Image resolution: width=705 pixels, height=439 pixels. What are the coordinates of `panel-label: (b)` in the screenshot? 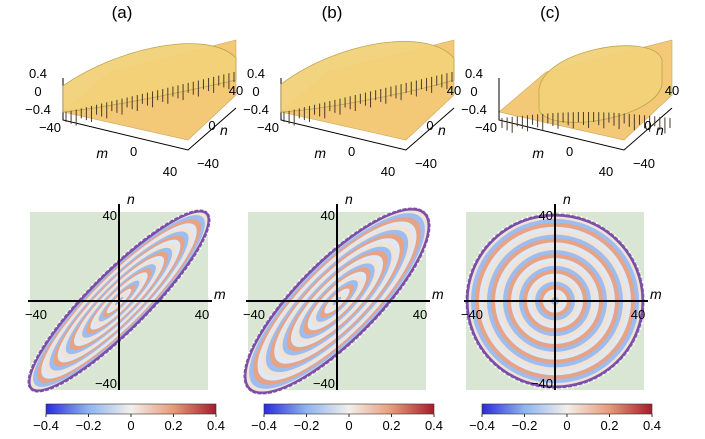 It's located at (332, 12).